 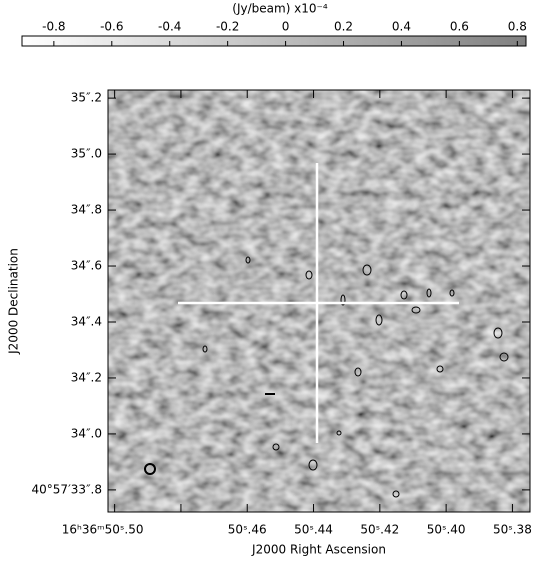 What do you see at coordinates (86, 154) in the screenshot?
I see `y-tick-label: 35″.0` at bounding box center [86, 154].